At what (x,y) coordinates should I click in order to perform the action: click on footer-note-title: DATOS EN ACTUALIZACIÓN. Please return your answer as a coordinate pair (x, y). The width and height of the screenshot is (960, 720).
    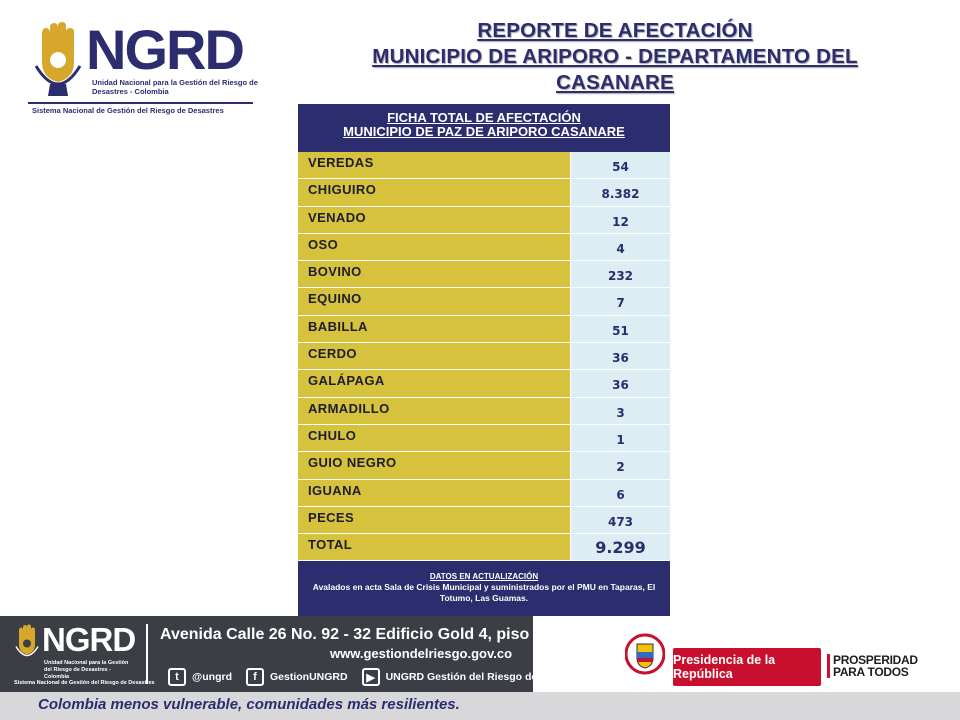
    Looking at the image, I should click on (484, 577).